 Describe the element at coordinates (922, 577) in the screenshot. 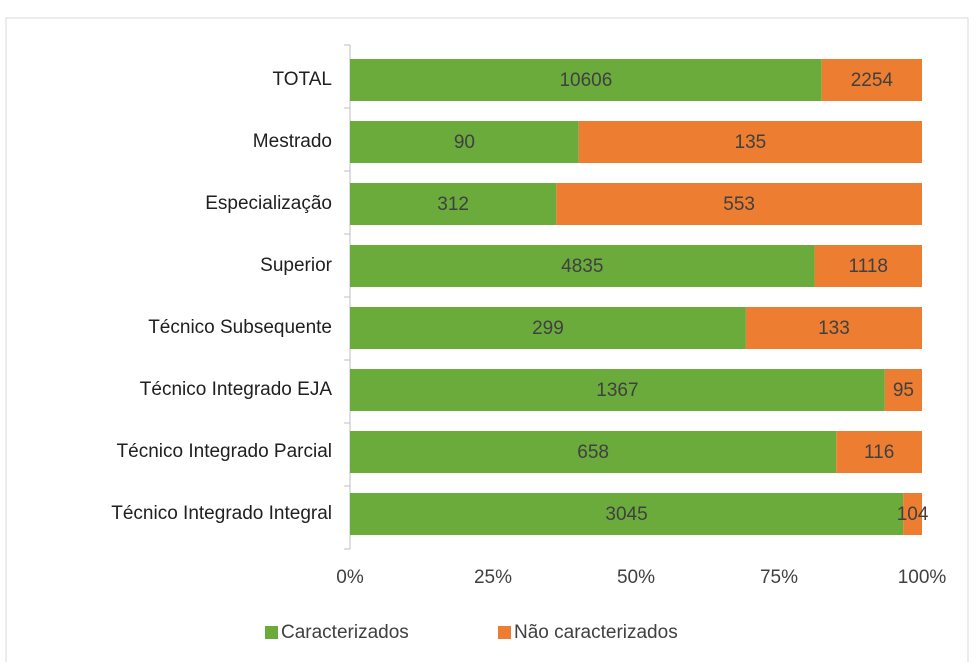

I see `x-tick-label: 100%` at that location.